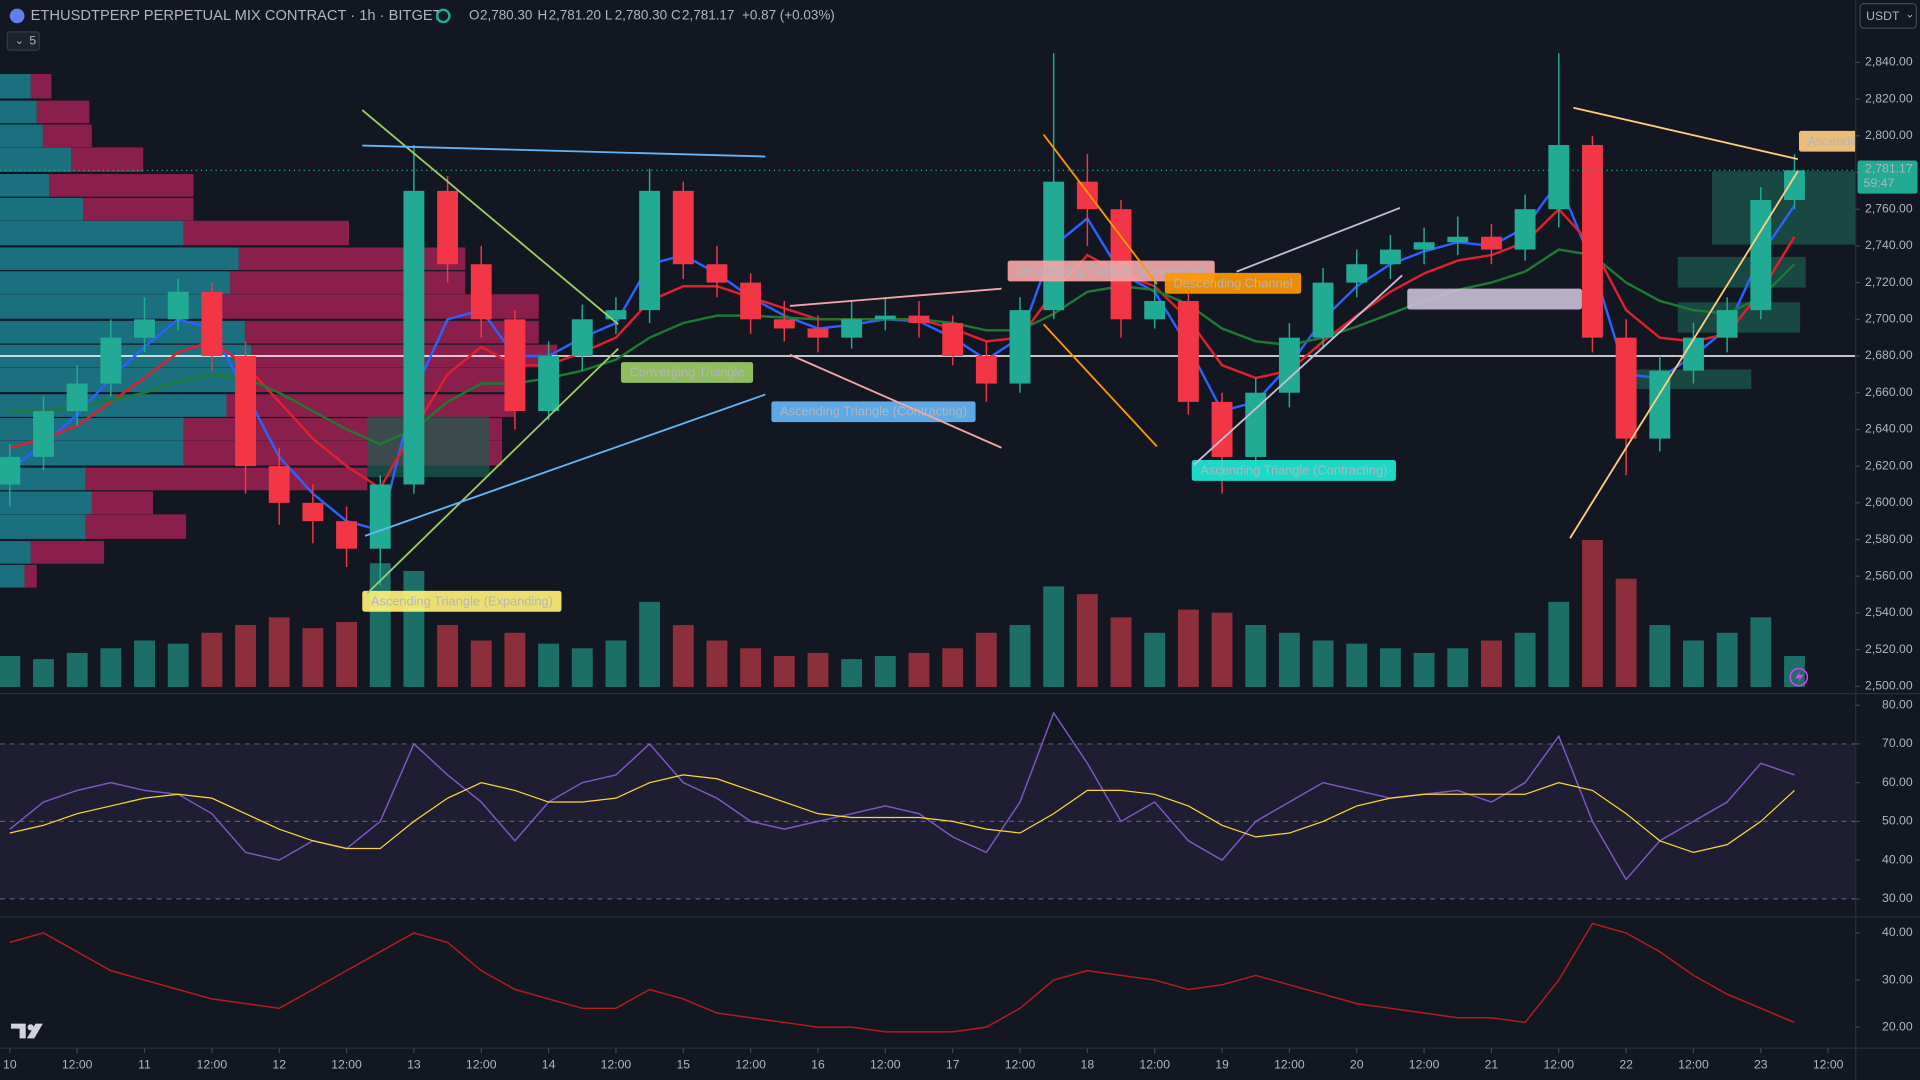 This screenshot has width=1920, height=1080. Describe the element at coordinates (549, 1065) in the screenshot. I see `x-tick-label: 14` at that location.